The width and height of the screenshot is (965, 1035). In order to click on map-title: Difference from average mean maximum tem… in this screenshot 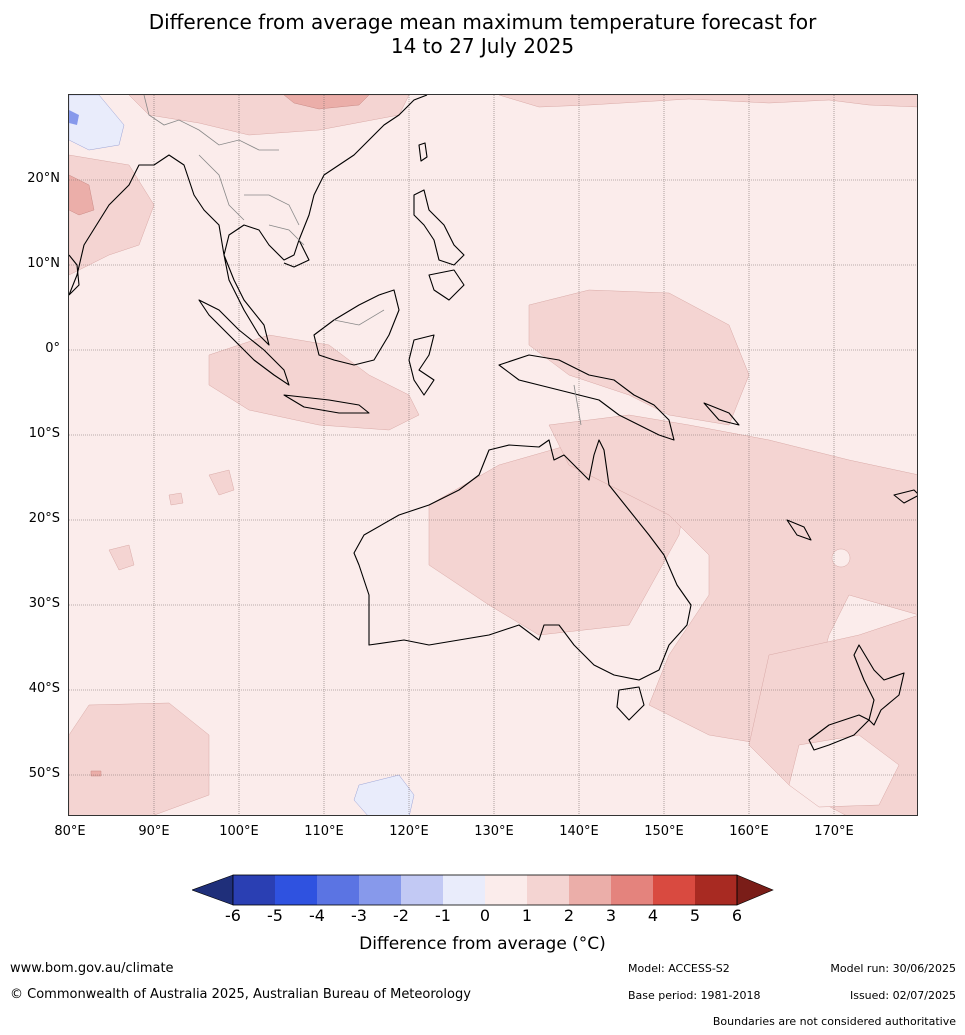, I will do `click(482, 34)`.